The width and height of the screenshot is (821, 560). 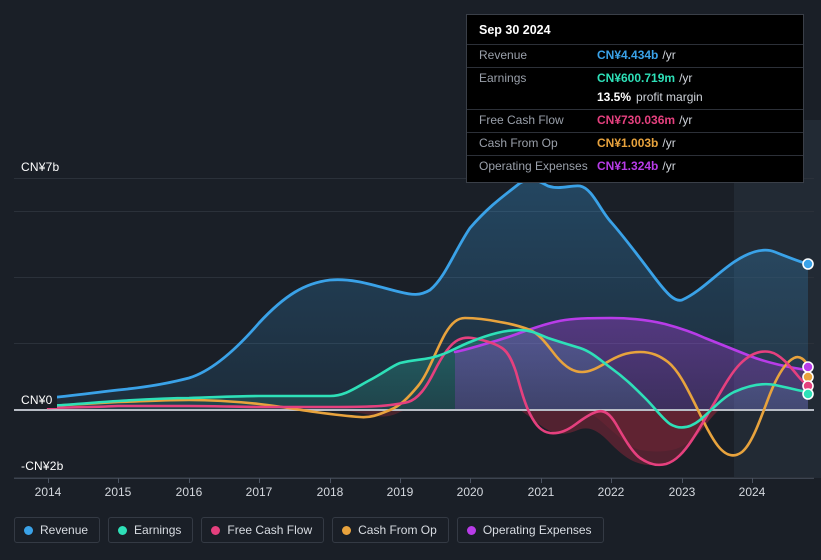 I want to click on tooltip-row-profit-margin: 13.5% profit margin, so click(x=635, y=99).